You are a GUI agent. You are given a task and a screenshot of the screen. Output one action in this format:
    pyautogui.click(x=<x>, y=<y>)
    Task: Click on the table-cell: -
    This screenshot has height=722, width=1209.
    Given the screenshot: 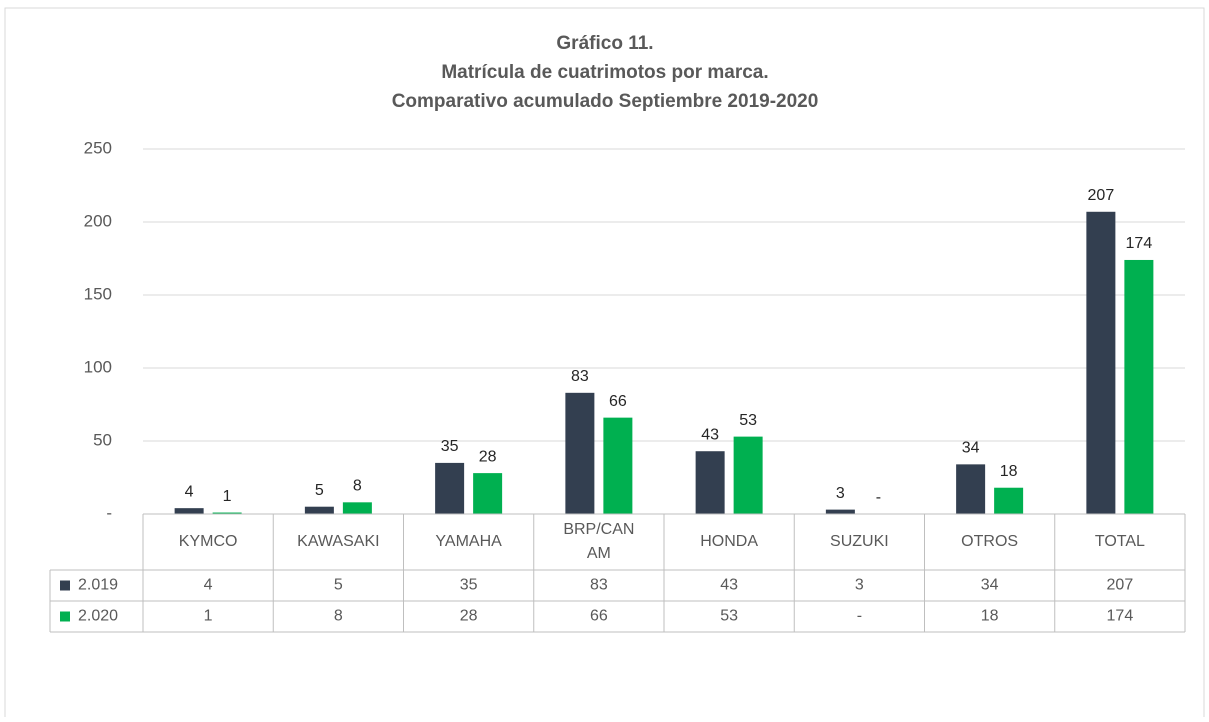 What is the action you would take?
    pyautogui.click(x=859, y=616)
    